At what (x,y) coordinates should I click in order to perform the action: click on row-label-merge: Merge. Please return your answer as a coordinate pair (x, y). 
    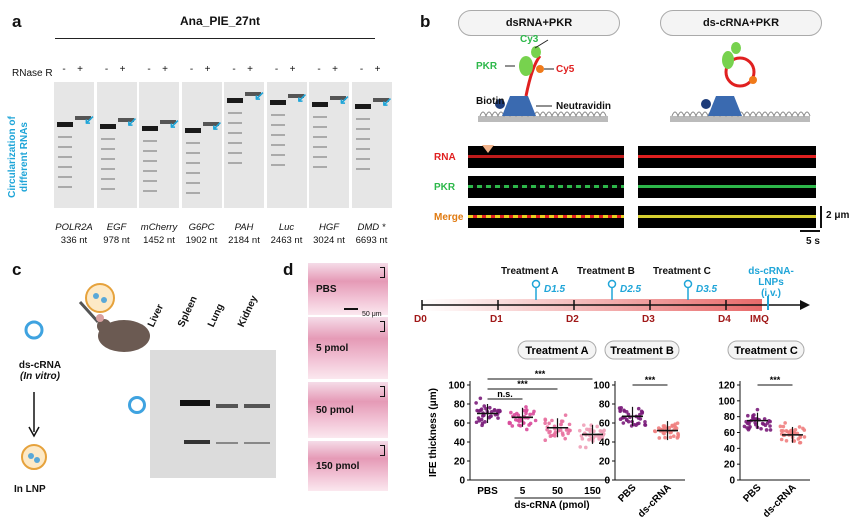
    Looking at the image, I should click on (449, 217).